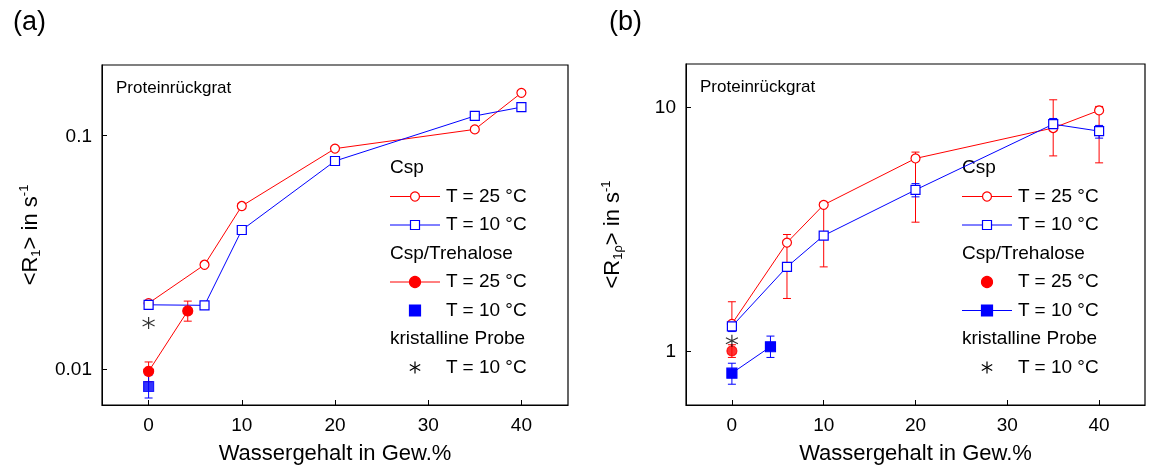  Describe the element at coordinates (78, 135) in the screenshot. I see `y-tick-label: 0.1` at that location.